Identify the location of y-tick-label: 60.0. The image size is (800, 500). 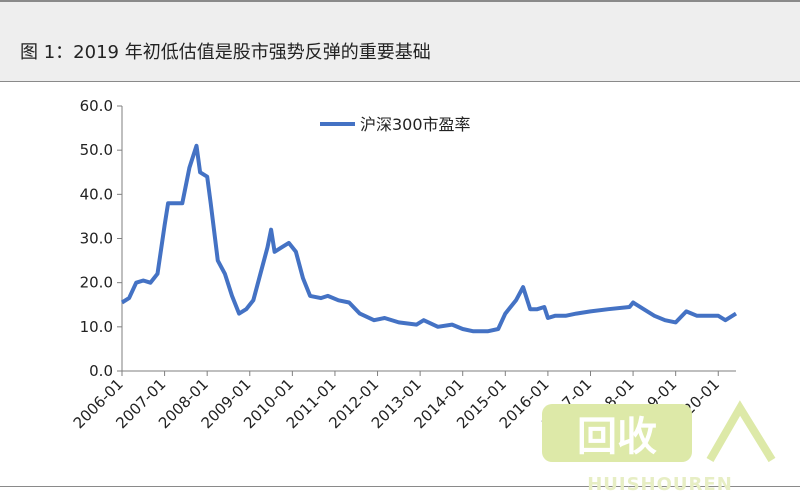
(96, 106).